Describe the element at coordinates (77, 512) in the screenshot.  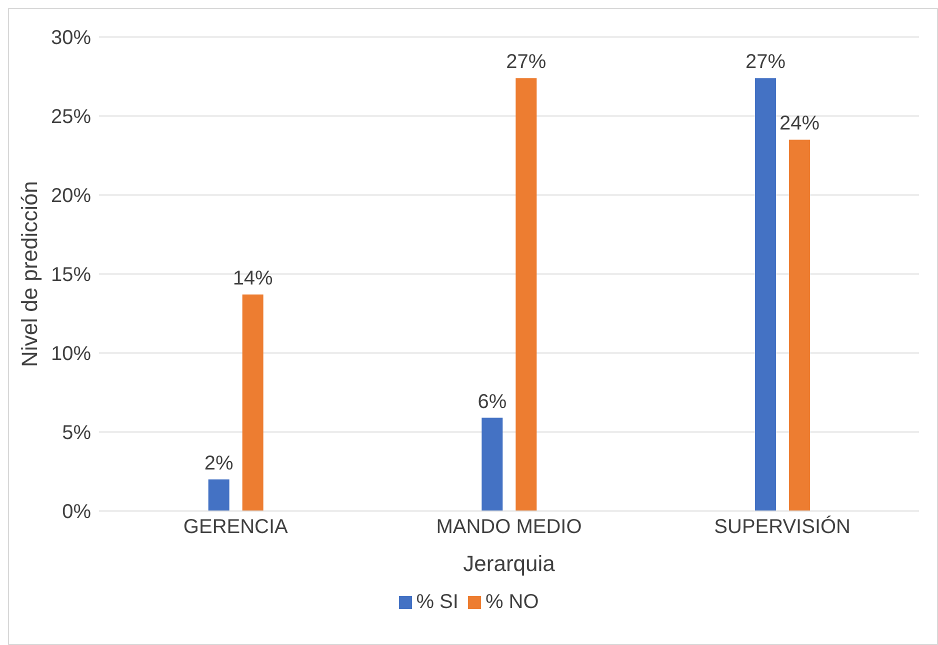
I see `y-tick-label: 0%` at that location.